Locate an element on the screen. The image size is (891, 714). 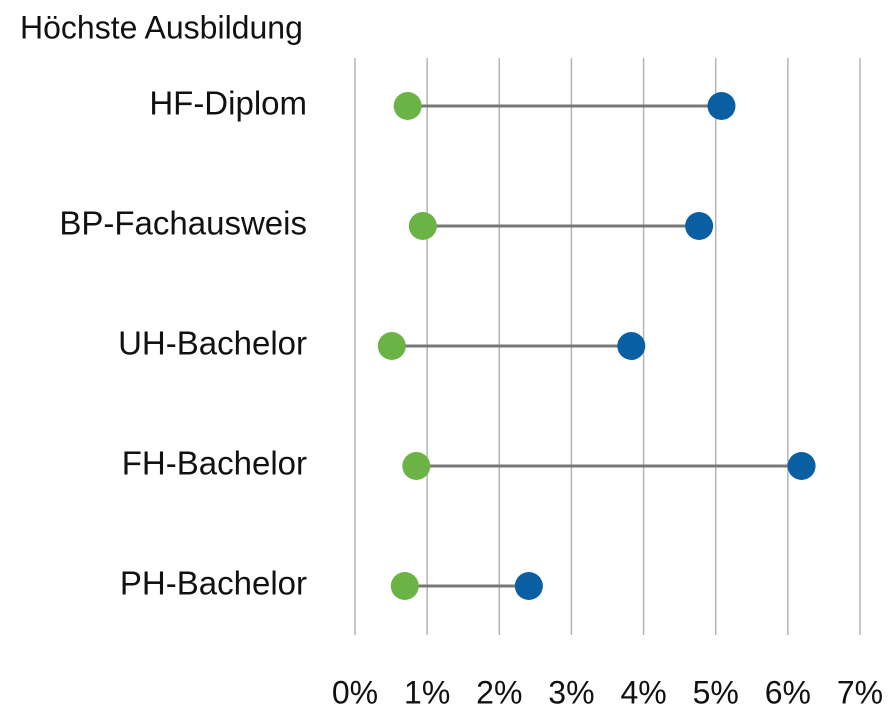
chart-title: Höchste Ausbildung is located at coordinates (161, 27).